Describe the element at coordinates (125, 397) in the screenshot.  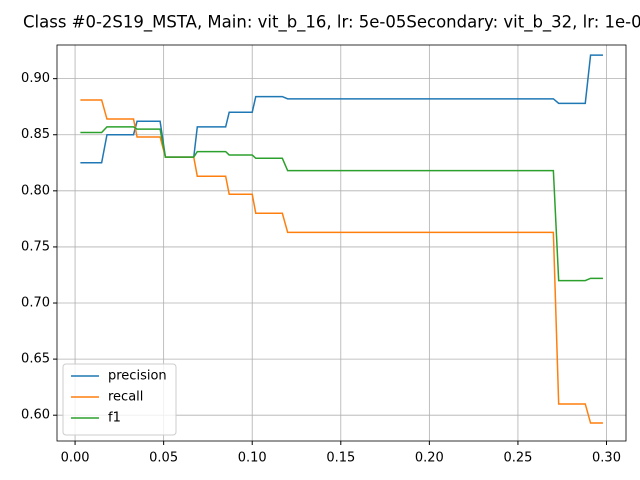
I see `legend-label: recall` at that location.